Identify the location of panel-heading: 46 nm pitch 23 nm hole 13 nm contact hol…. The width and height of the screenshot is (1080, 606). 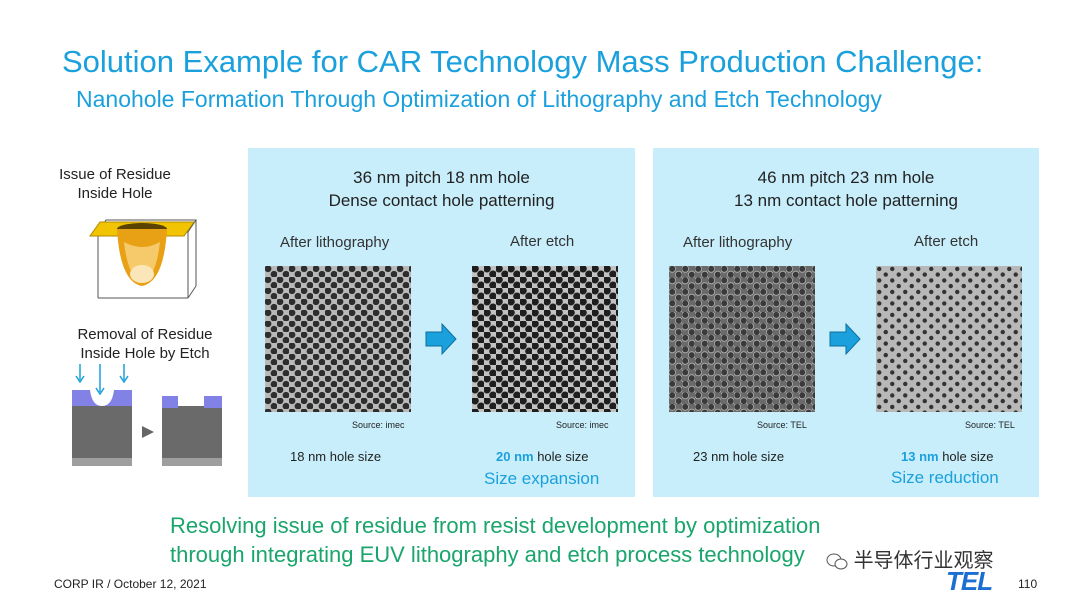
(846, 189).